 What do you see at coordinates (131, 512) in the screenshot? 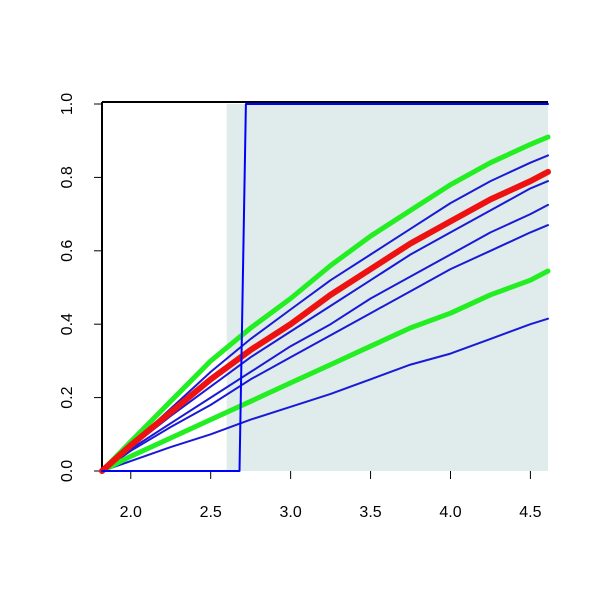
I see `x-tick-label: 2.0` at bounding box center [131, 512].